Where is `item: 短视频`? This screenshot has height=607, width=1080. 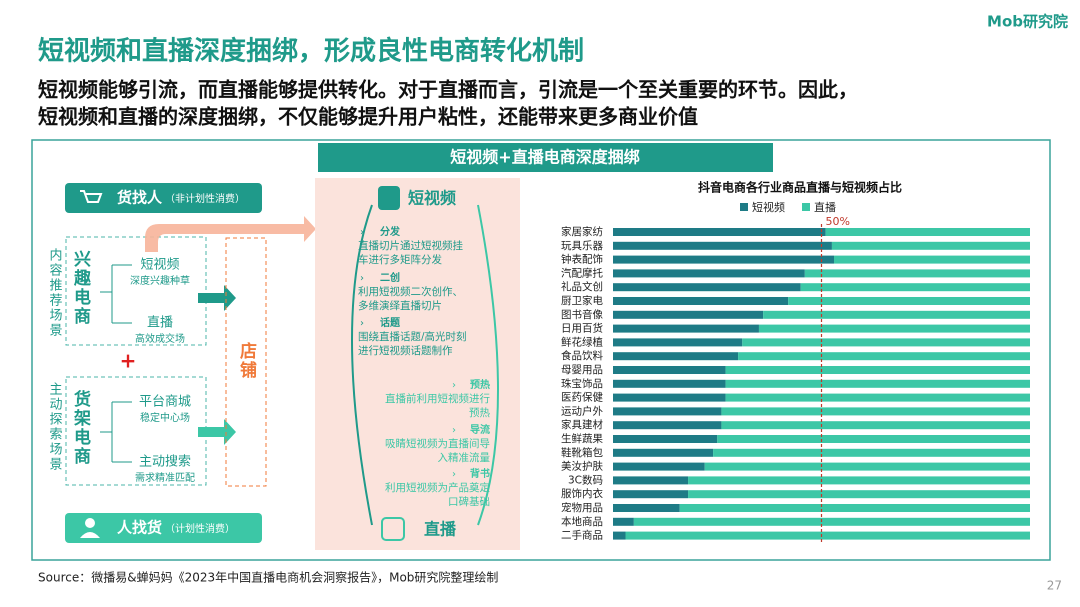
item: 短视频 is located at coordinates (159, 265).